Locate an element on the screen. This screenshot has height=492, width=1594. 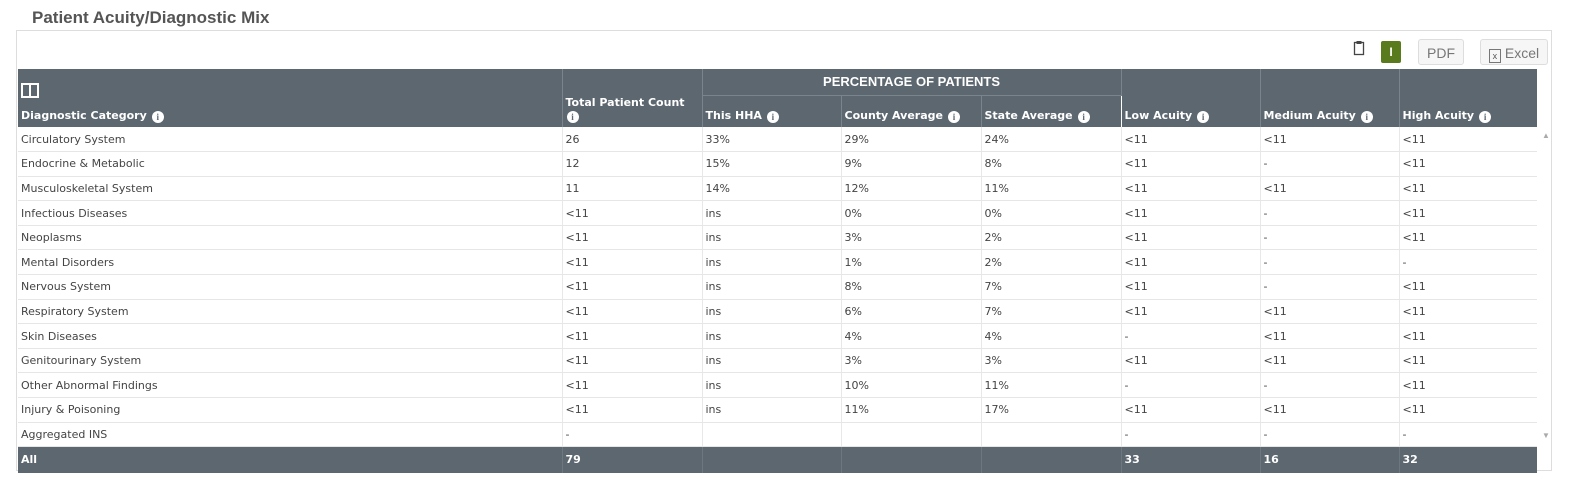
scroll-down-icon: ▼ is located at coordinates (1546, 436).